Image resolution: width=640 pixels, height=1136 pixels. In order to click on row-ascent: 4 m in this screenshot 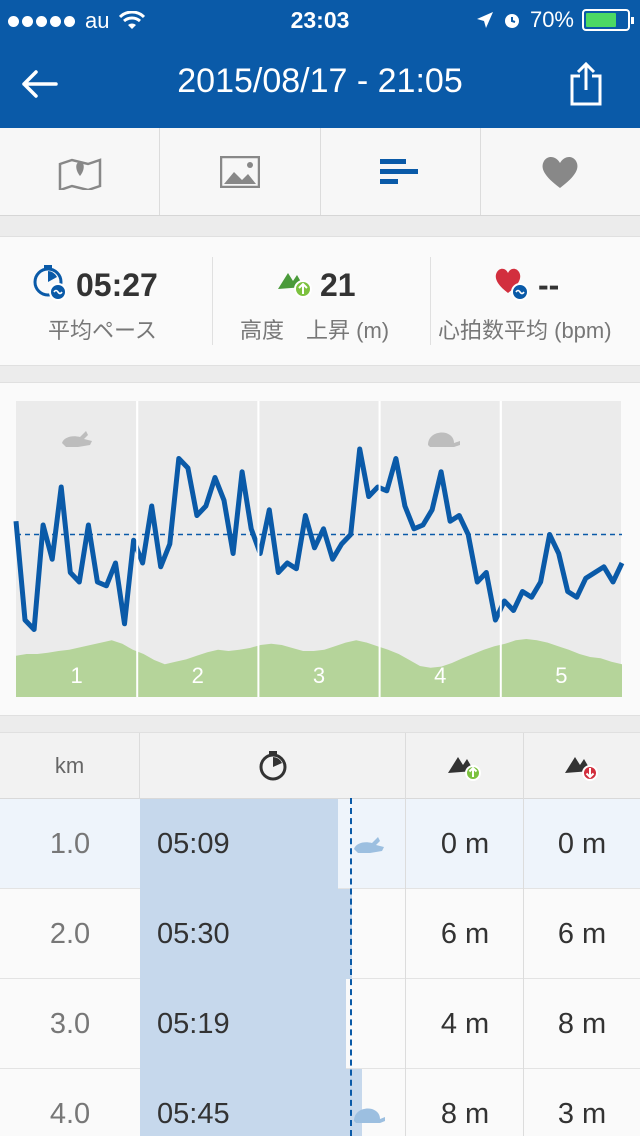, I will do `click(465, 1023)`.